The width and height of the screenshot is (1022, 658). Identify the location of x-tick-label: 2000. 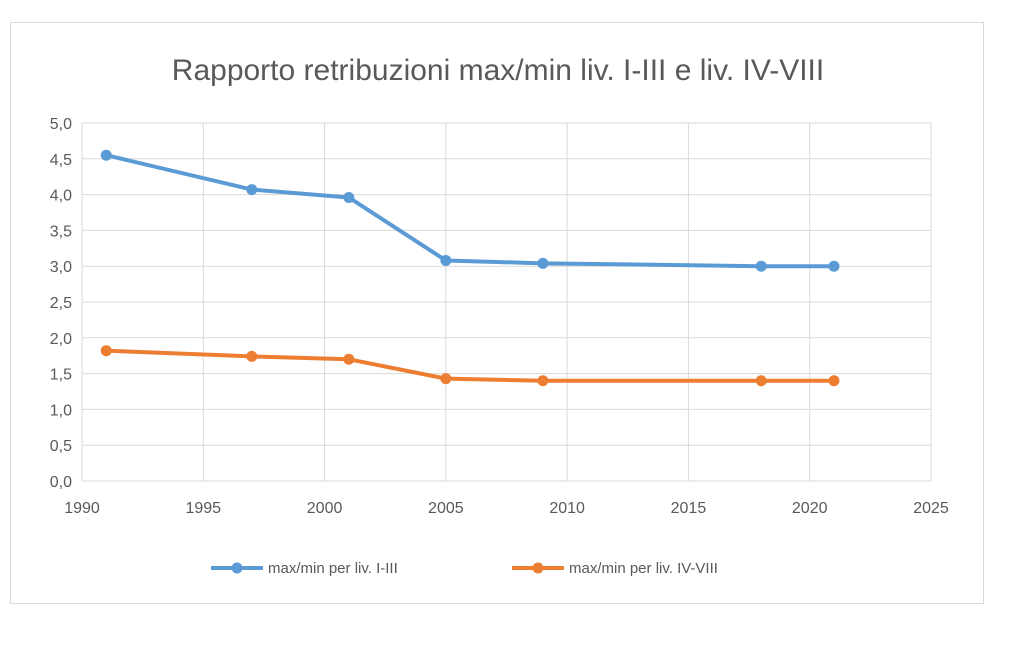
(325, 508).